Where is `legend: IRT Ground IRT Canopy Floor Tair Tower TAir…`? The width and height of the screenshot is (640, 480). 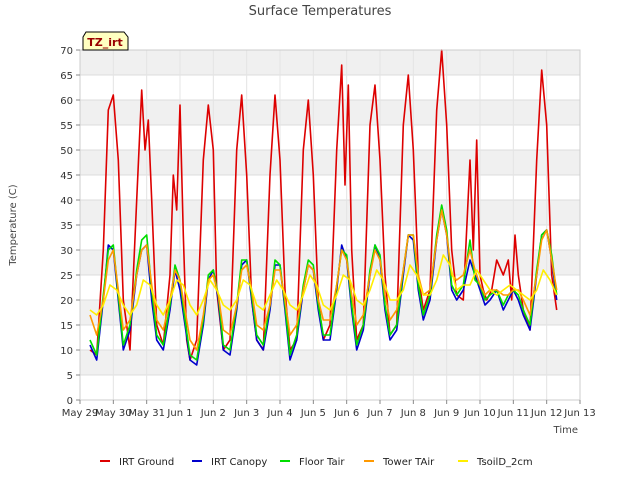 legend: IRT Ground IRT Canopy Floor Tair Tower TAir… is located at coordinates (316, 462).